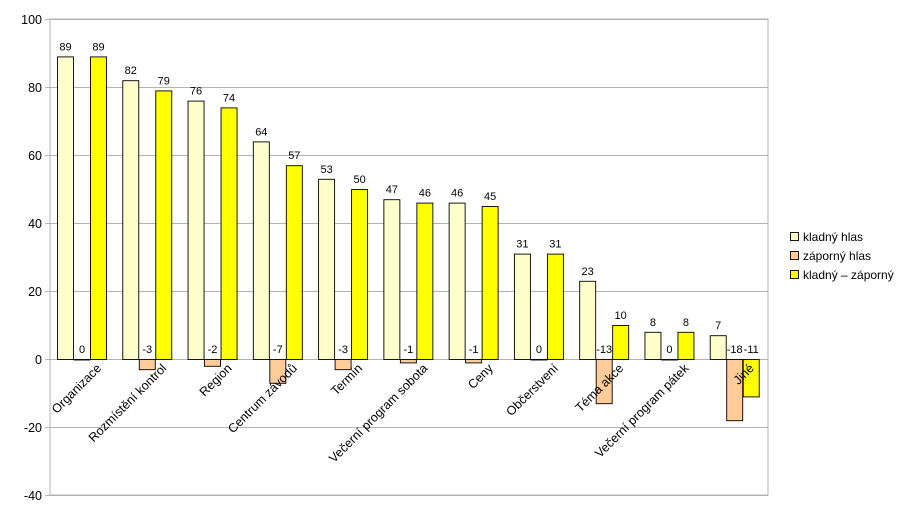  What do you see at coordinates (837, 256) in the screenshot?
I see `legend-label: záporný hlas` at bounding box center [837, 256].